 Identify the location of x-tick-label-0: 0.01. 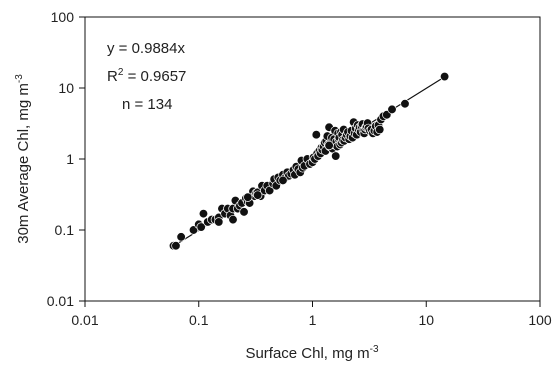
(84, 320).